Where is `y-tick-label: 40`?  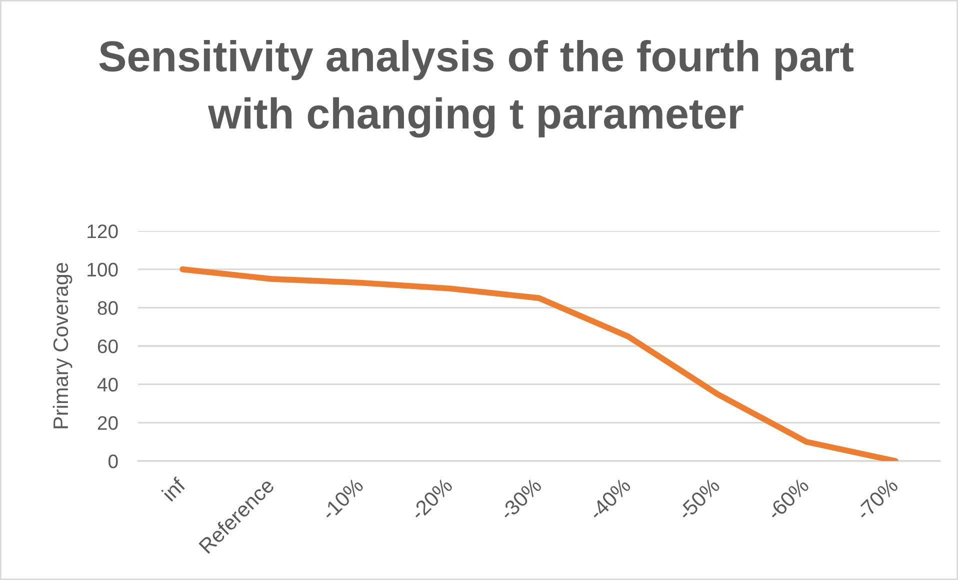
y-tick-label: 40 is located at coordinates (107, 385).